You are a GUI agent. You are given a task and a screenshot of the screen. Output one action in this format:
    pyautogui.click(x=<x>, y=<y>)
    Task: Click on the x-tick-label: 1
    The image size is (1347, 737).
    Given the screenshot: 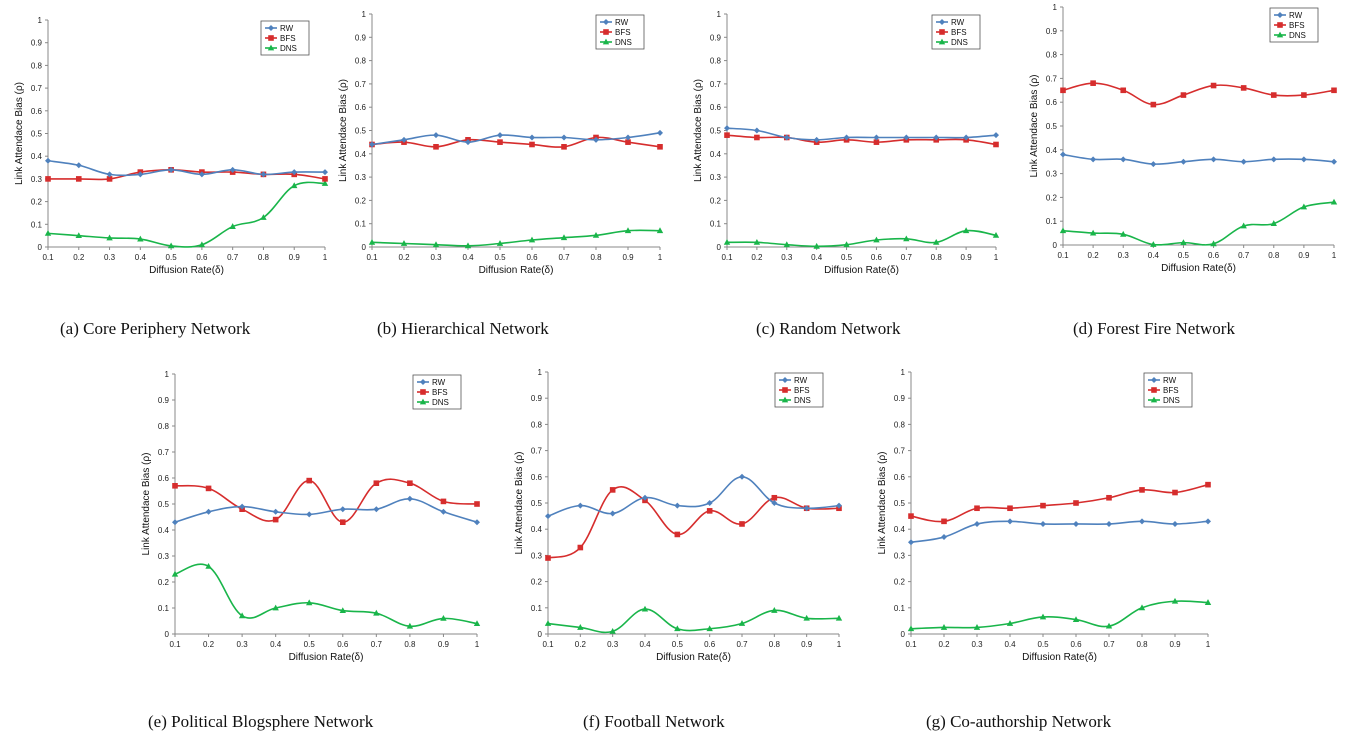 What is the action you would take?
    pyautogui.click(x=325, y=257)
    